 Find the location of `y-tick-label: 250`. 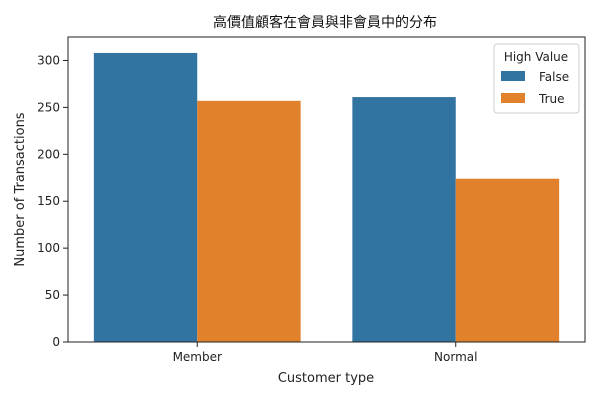

y-tick-label: 250 is located at coordinates (48, 107).